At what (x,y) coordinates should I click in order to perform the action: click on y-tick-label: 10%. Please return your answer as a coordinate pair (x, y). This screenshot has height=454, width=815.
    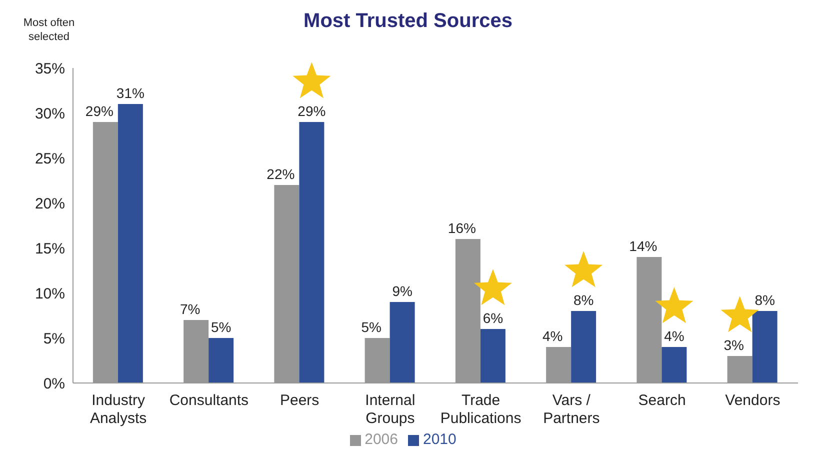
    Looking at the image, I should click on (49, 293).